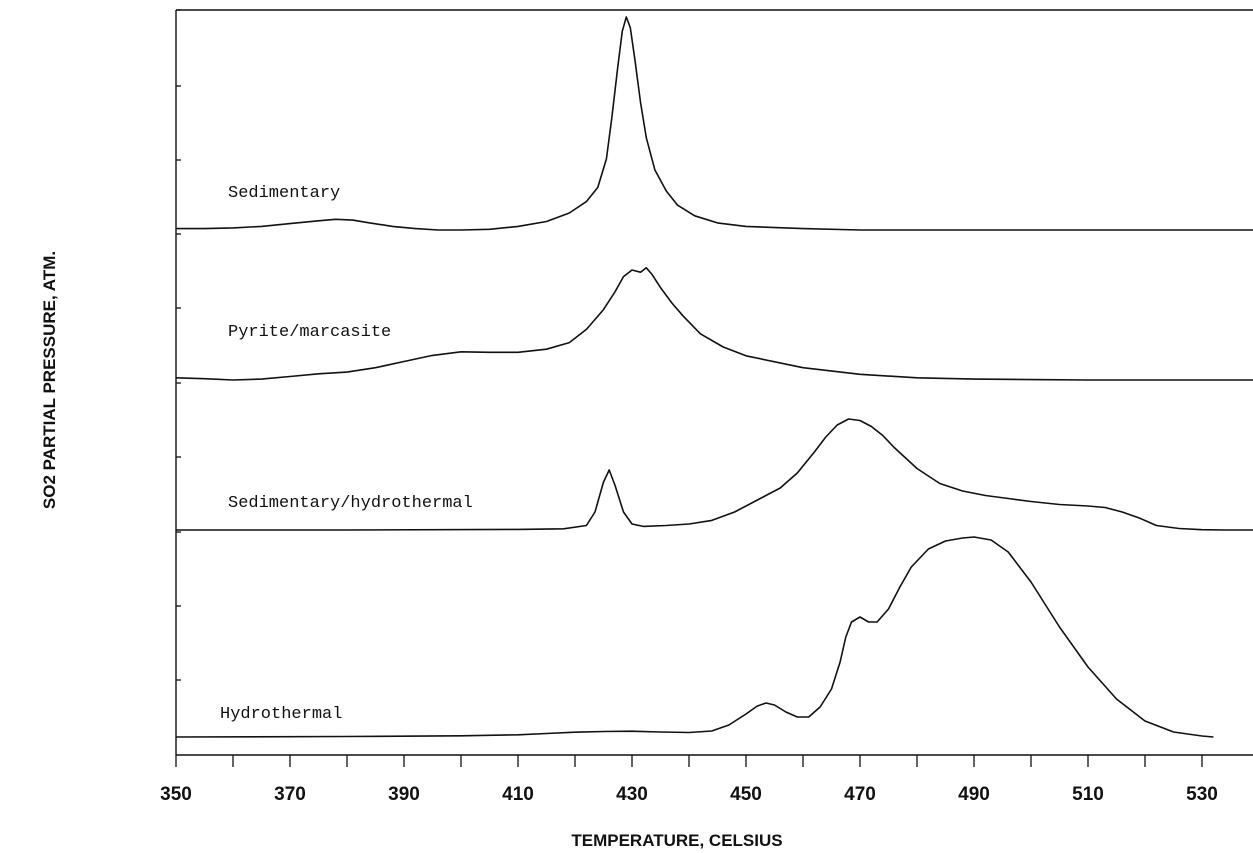 The width and height of the screenshot is (1253, 853). What do you see at coordinates (974, 794) in the screenshot?
I see `x-tick-label: 490` at bounding box center [974, 794].